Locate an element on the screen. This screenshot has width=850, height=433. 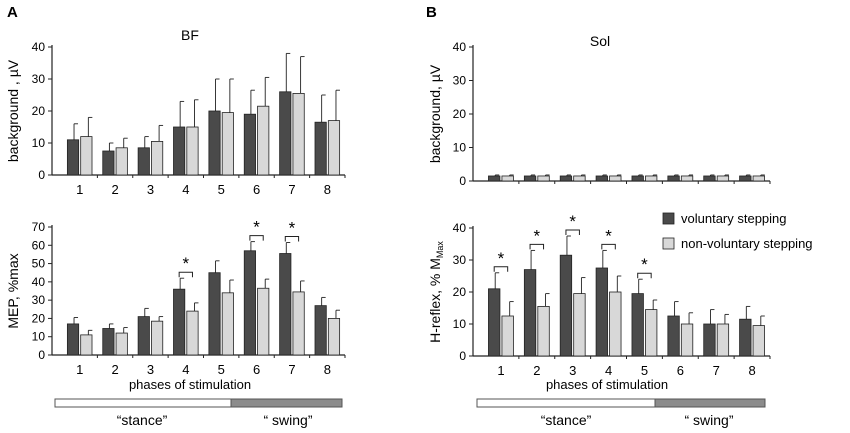
y-axis-label: background, µV is located at coordinates (435, 113).